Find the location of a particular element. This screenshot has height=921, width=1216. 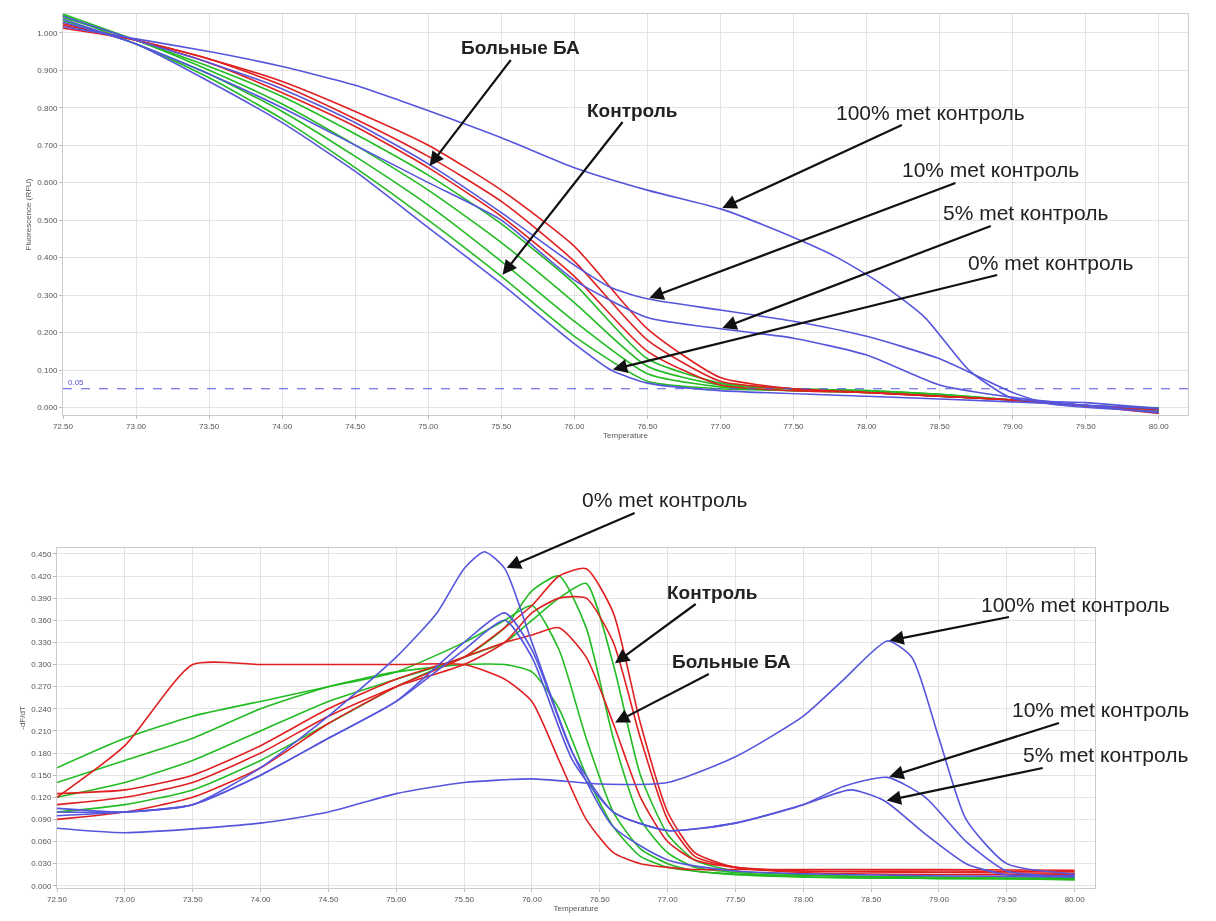

ref-line-label: 0.05 is located at coordinates (76, 382).